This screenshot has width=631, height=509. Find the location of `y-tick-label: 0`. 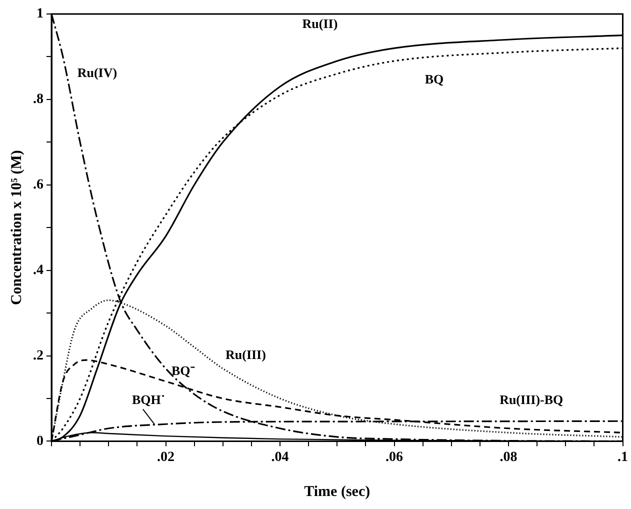

y-tick-label: 0 is located at coordinates (40, 441).